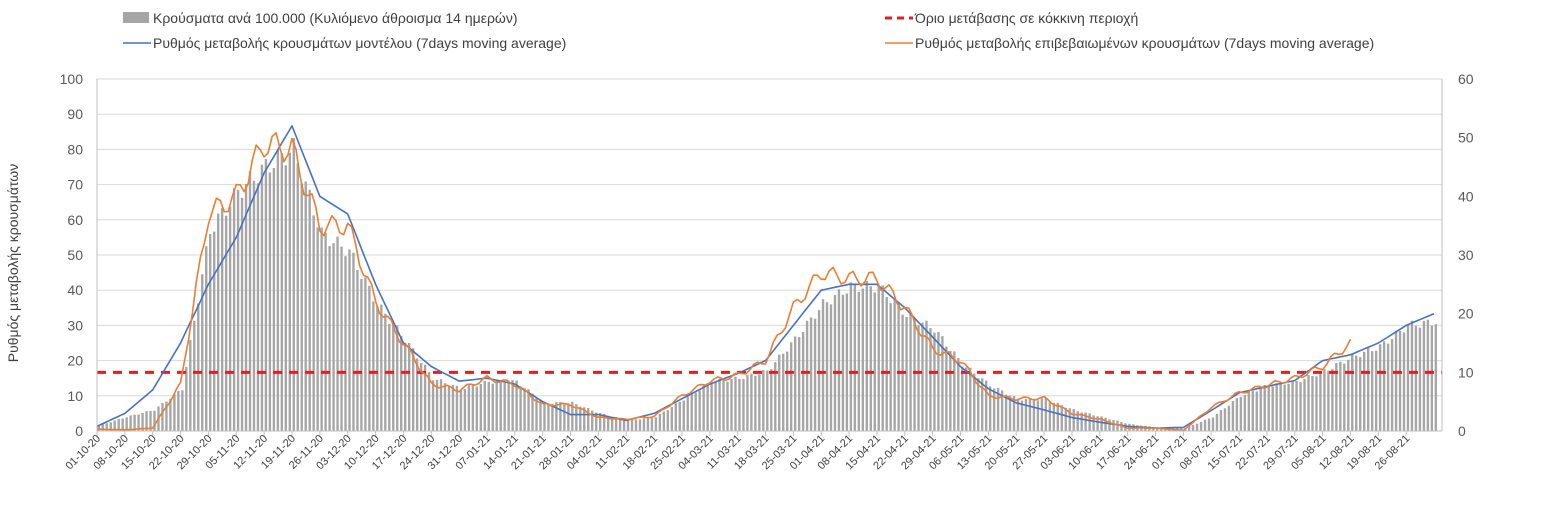 The width and height of the screenshot is (1542, 512). I want to click on y2-tick-label: 10, so click(1466, 372).